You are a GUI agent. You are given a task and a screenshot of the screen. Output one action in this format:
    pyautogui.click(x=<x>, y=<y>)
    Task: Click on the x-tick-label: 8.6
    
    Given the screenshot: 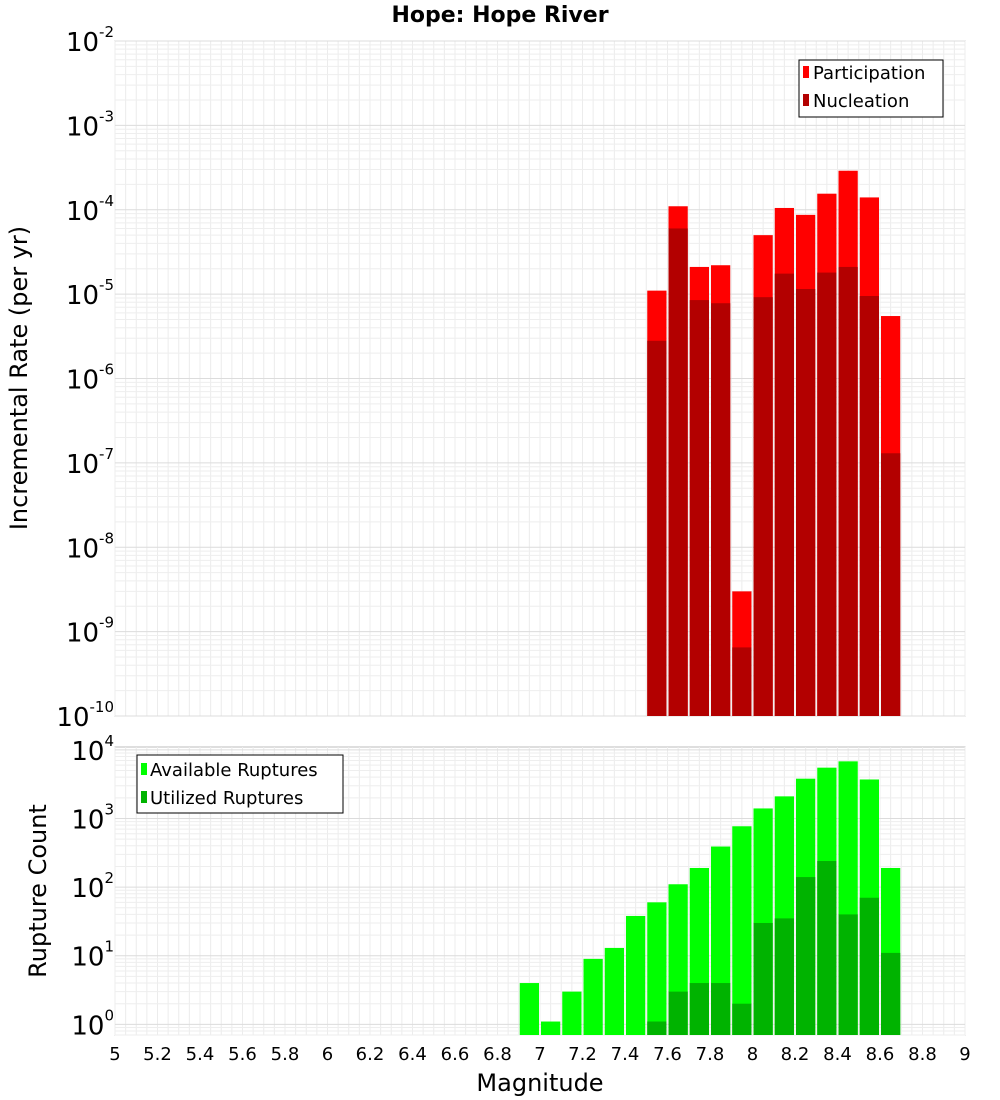 What is the action you would take?
    pyautogui.click(x=880, y=1054)
    